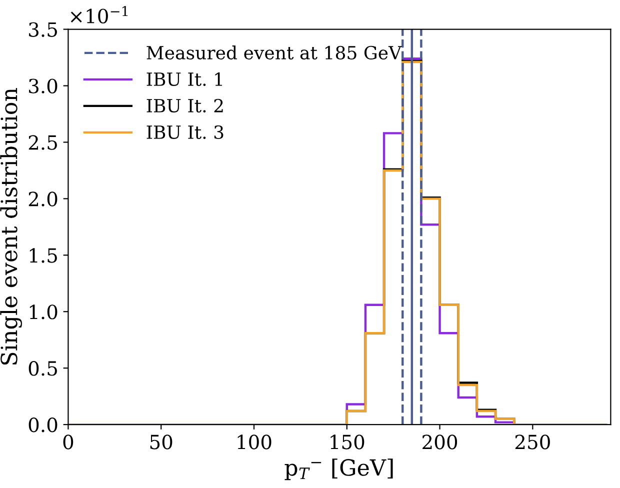  Describe the element at coordinates (184, 79) in the screenshot. I see `legend-label: IBU It. 1` at that location.